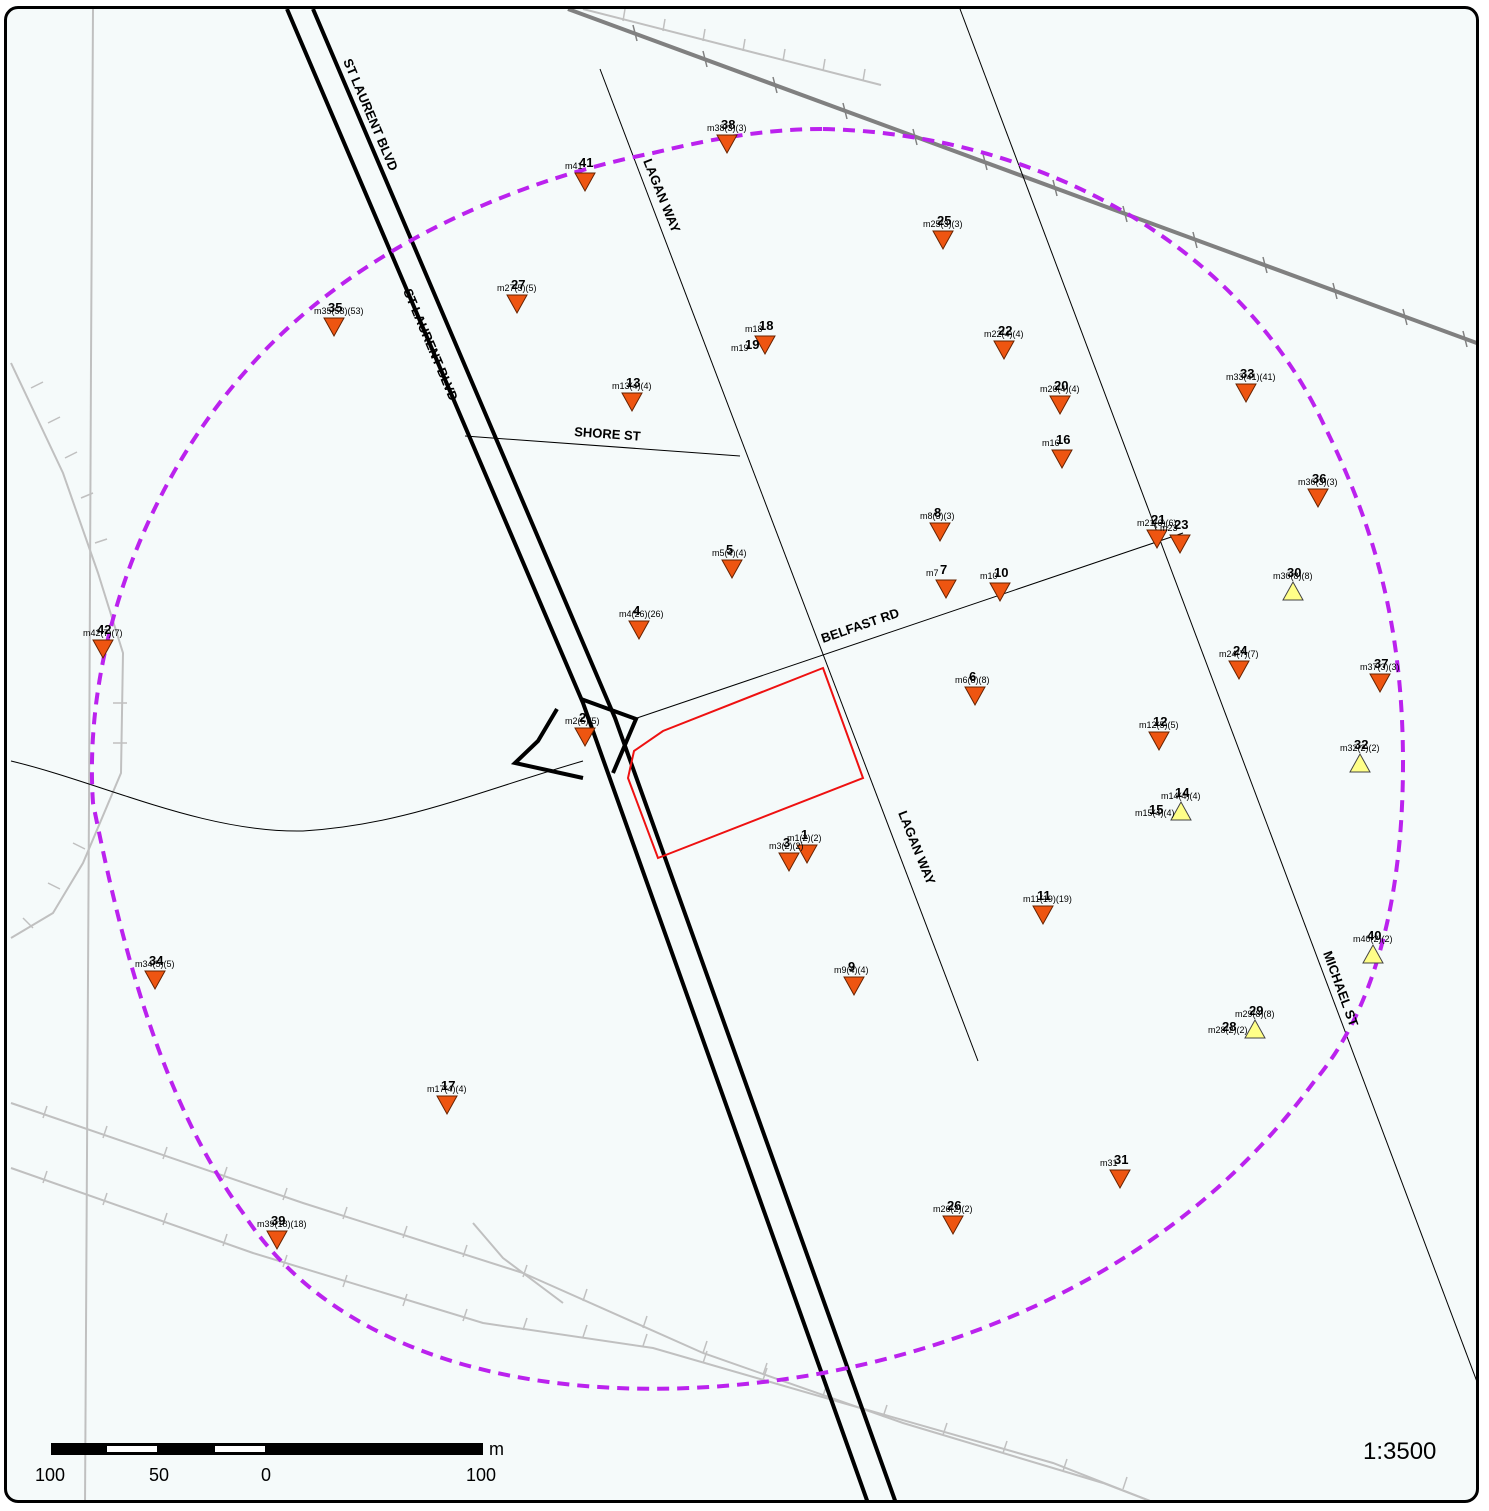 The image size is (1489, 1511). I want to click on marker-sublabel: m30(8)(8), so click(1293, 576).